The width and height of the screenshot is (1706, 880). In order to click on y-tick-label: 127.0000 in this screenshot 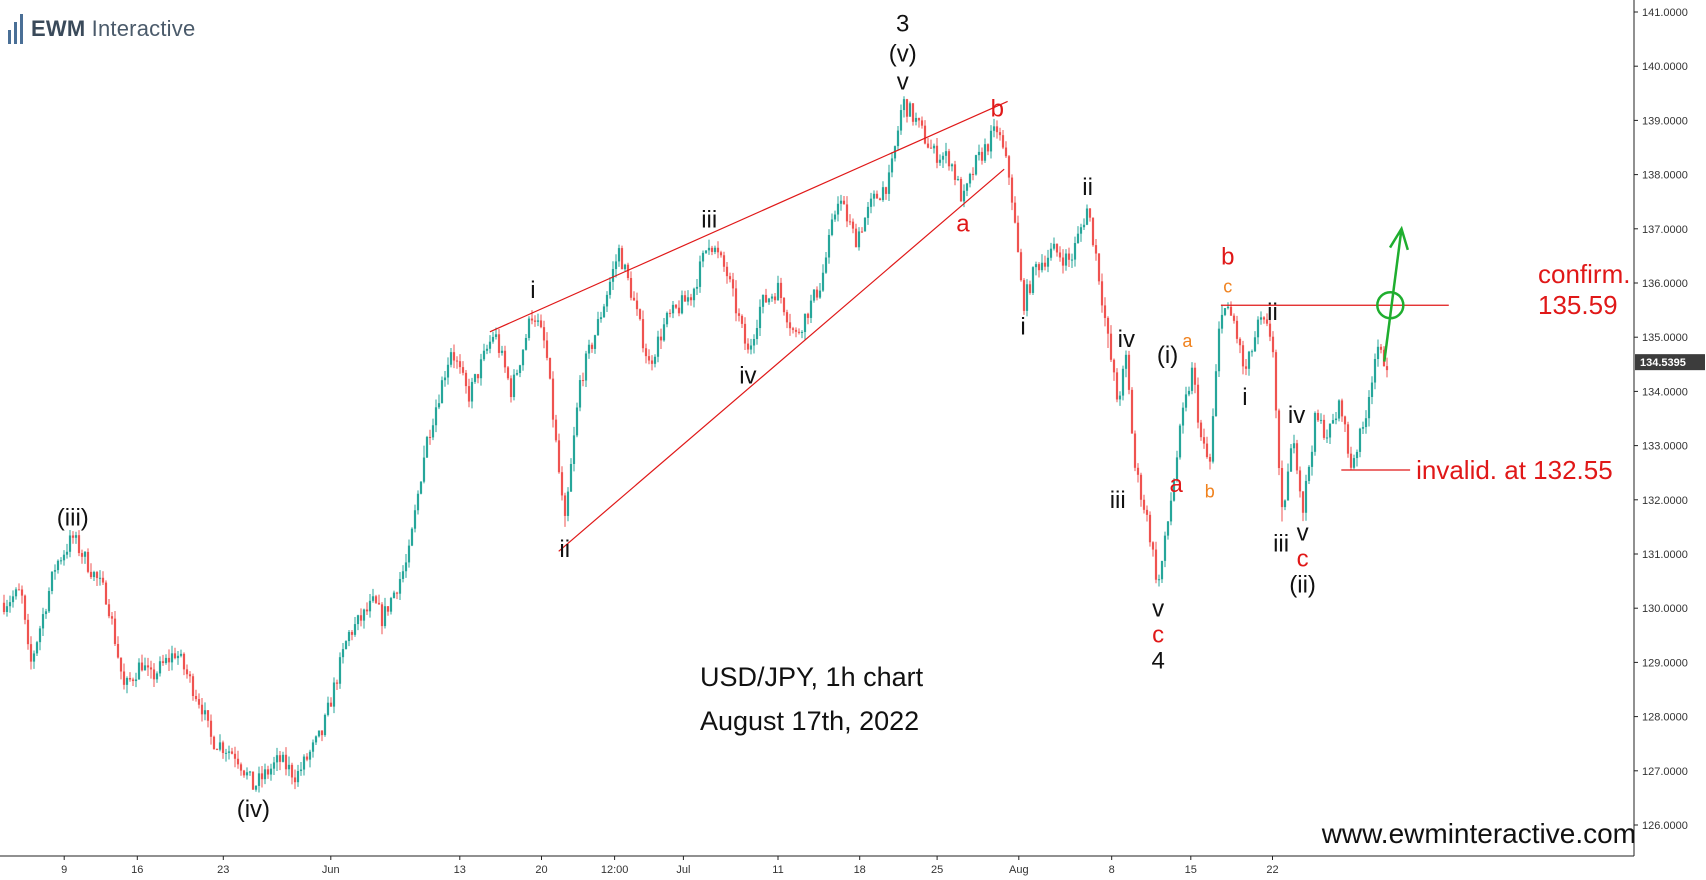, I will do `click(1665, 772)`.